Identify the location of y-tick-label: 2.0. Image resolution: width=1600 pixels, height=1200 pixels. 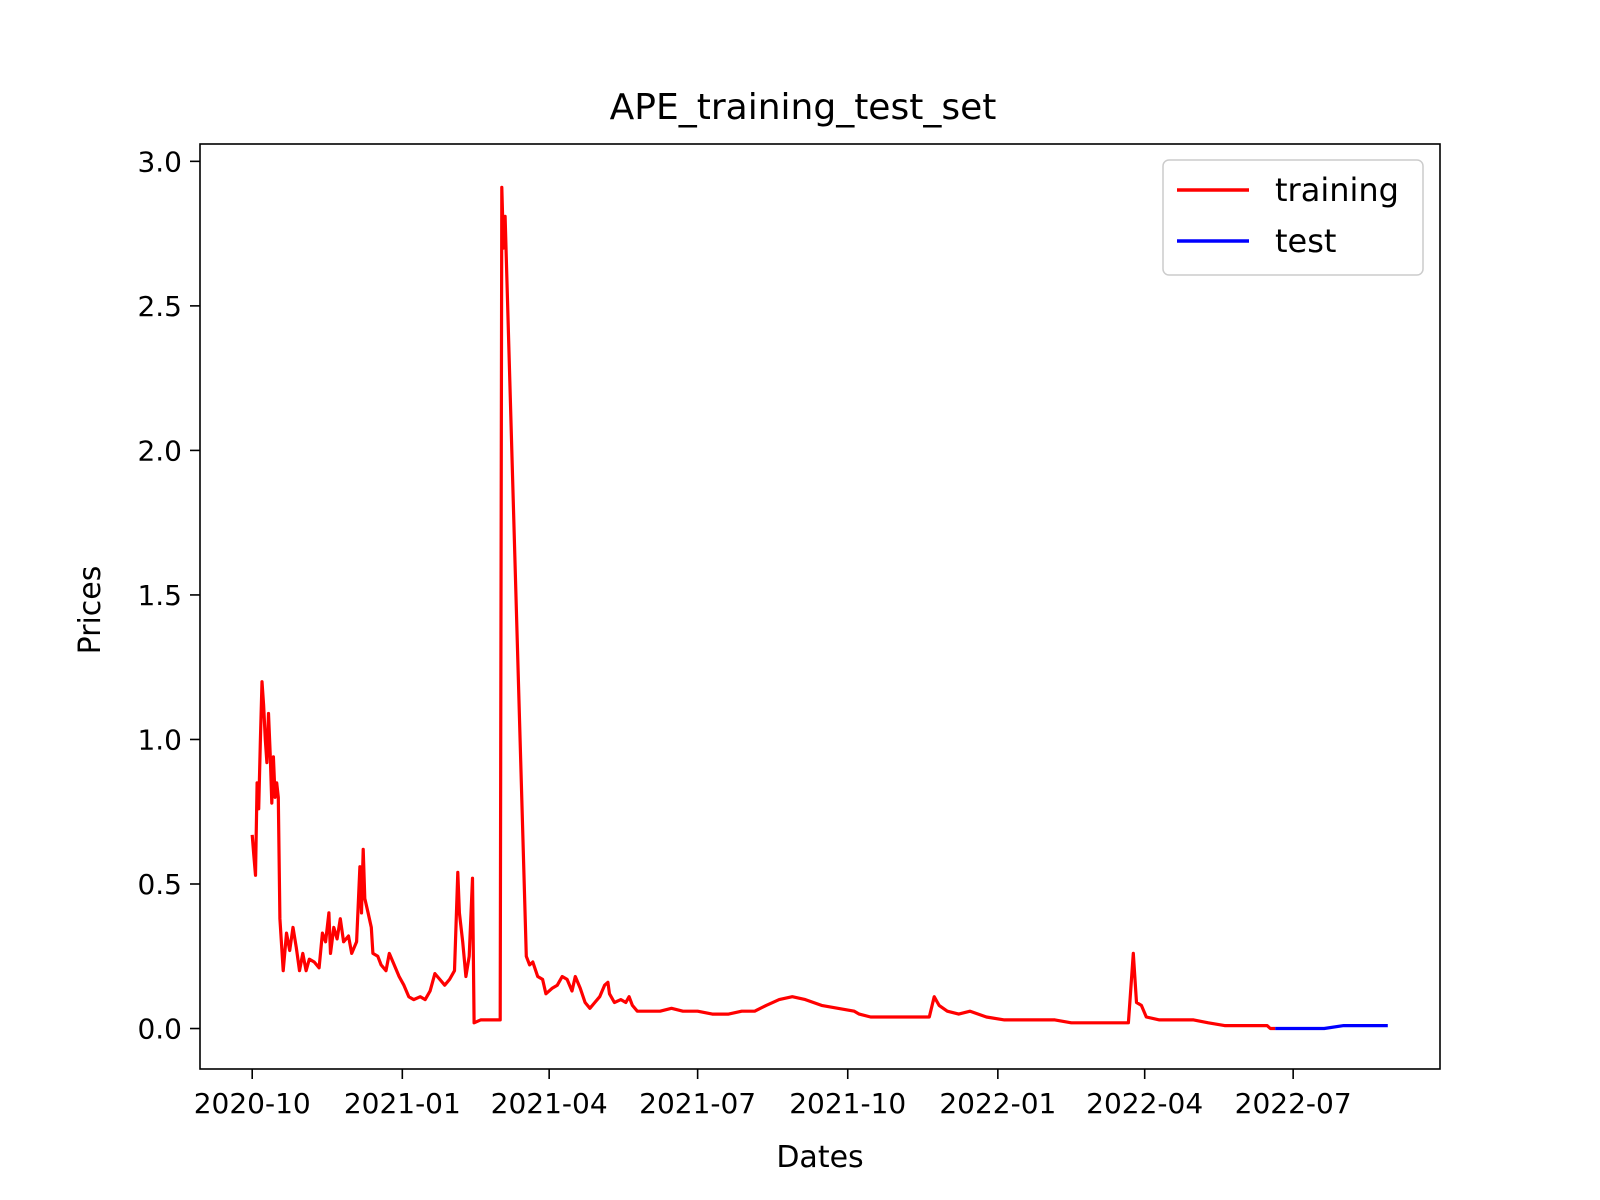
(159, 450).